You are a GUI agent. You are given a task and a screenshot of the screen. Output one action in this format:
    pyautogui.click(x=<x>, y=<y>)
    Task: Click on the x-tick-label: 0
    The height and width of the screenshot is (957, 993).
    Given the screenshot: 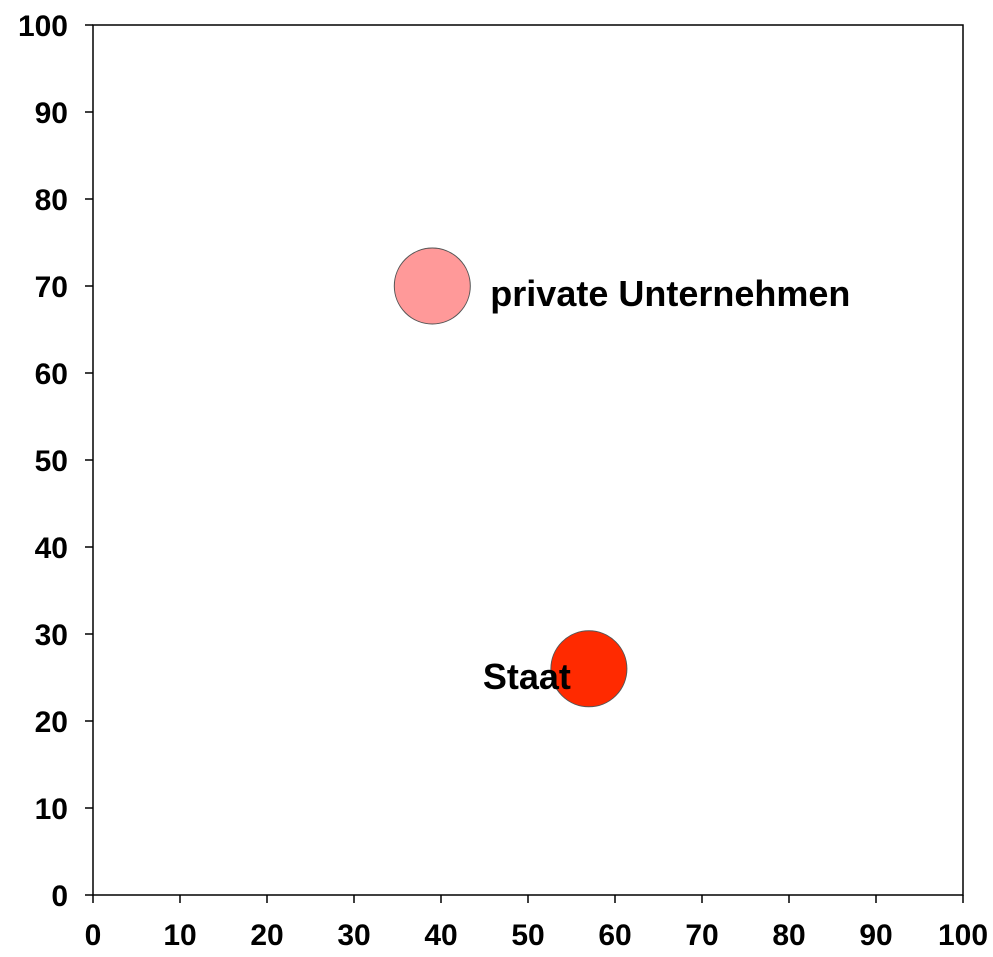 What is the action you would take?
    pyautogui.click(x=93, y=935)
    